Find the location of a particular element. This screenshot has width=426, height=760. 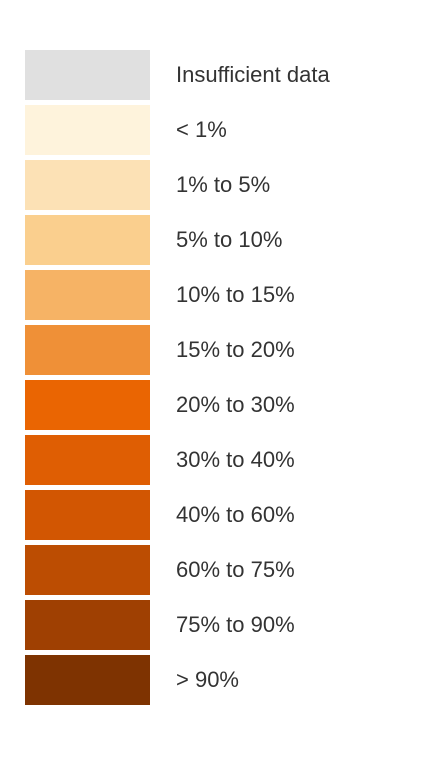

legend-item-less-than-1: < 1% is located at coordinates (215, 132).